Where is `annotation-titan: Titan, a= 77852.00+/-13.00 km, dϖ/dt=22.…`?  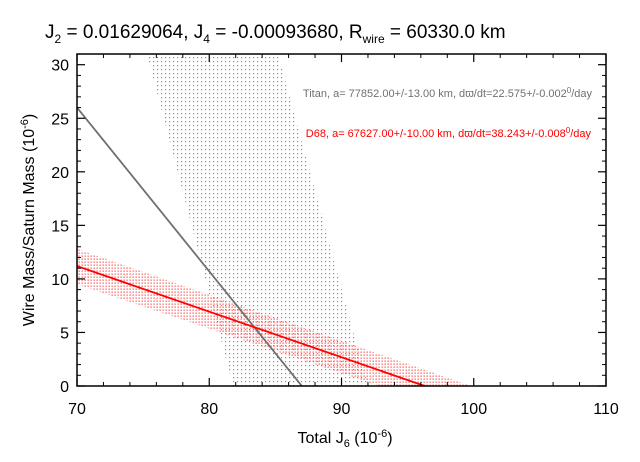
annotation-titan: Titan, a= 77852.00+/-13.00 km, dϖ/dt=22.… is located at coordinates (448, 93).